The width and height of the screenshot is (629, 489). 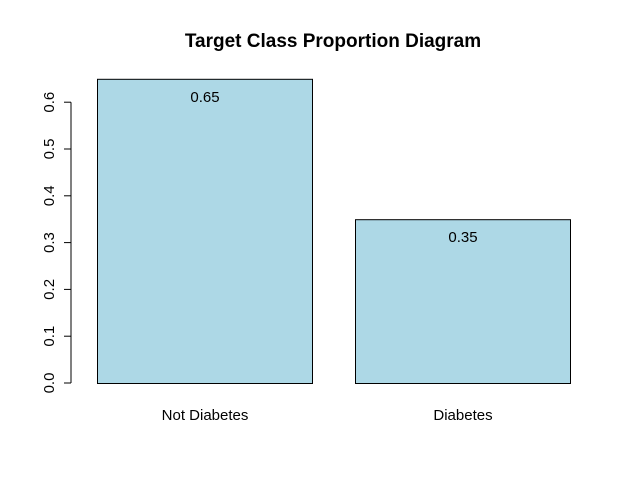 I want to click on y-tick-label: 0.0, so click(x=49, y=383).